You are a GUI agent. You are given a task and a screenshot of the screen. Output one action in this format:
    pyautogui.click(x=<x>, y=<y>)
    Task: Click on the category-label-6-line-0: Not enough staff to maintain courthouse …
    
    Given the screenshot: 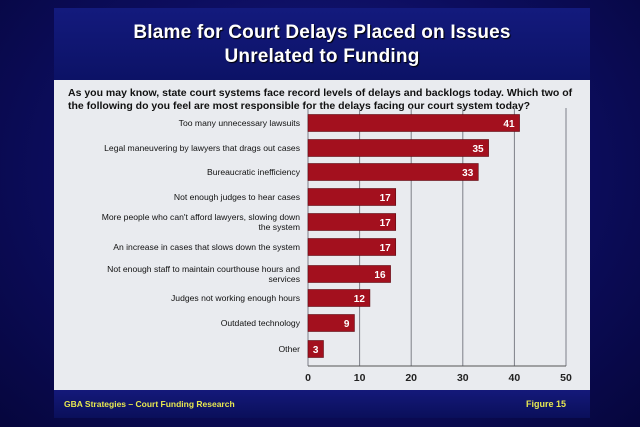 What is the action you would take?
    pyautogui.click(x=203, y=269)
    